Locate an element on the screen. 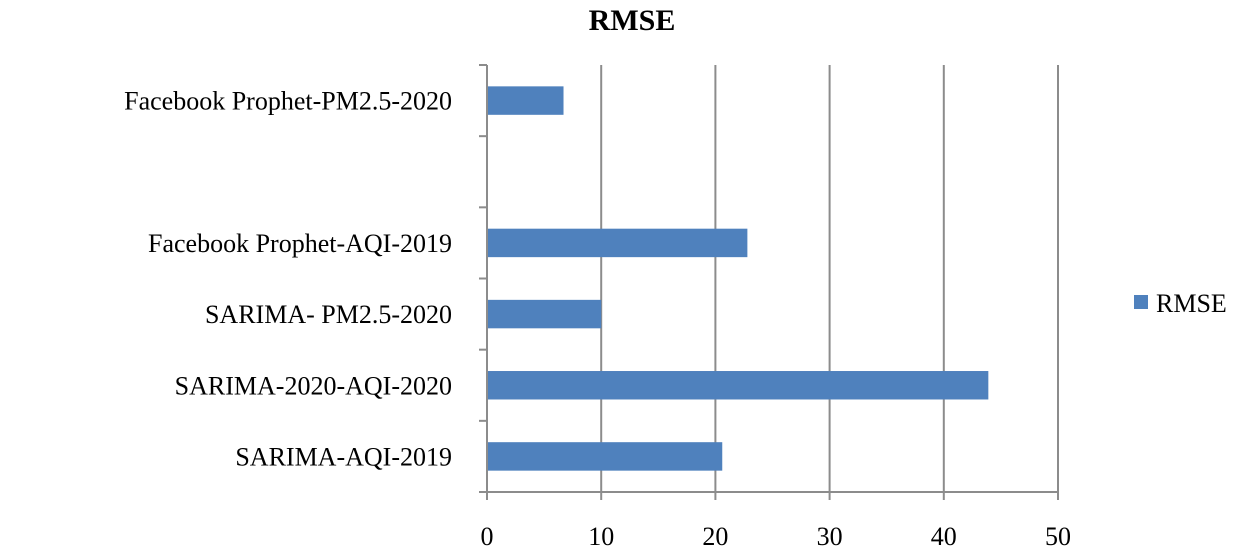 The height and width of the screenshot is (551, 1245). x-tick-label-20: 20 is located at coordinates (715, 536).